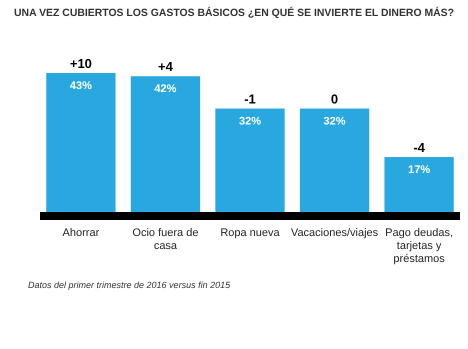  What do you see at coordinates (334, 233) in the screenshot?
I see `x-tick-label: Vacaciones/viajes` at bounding box center [334, 233].